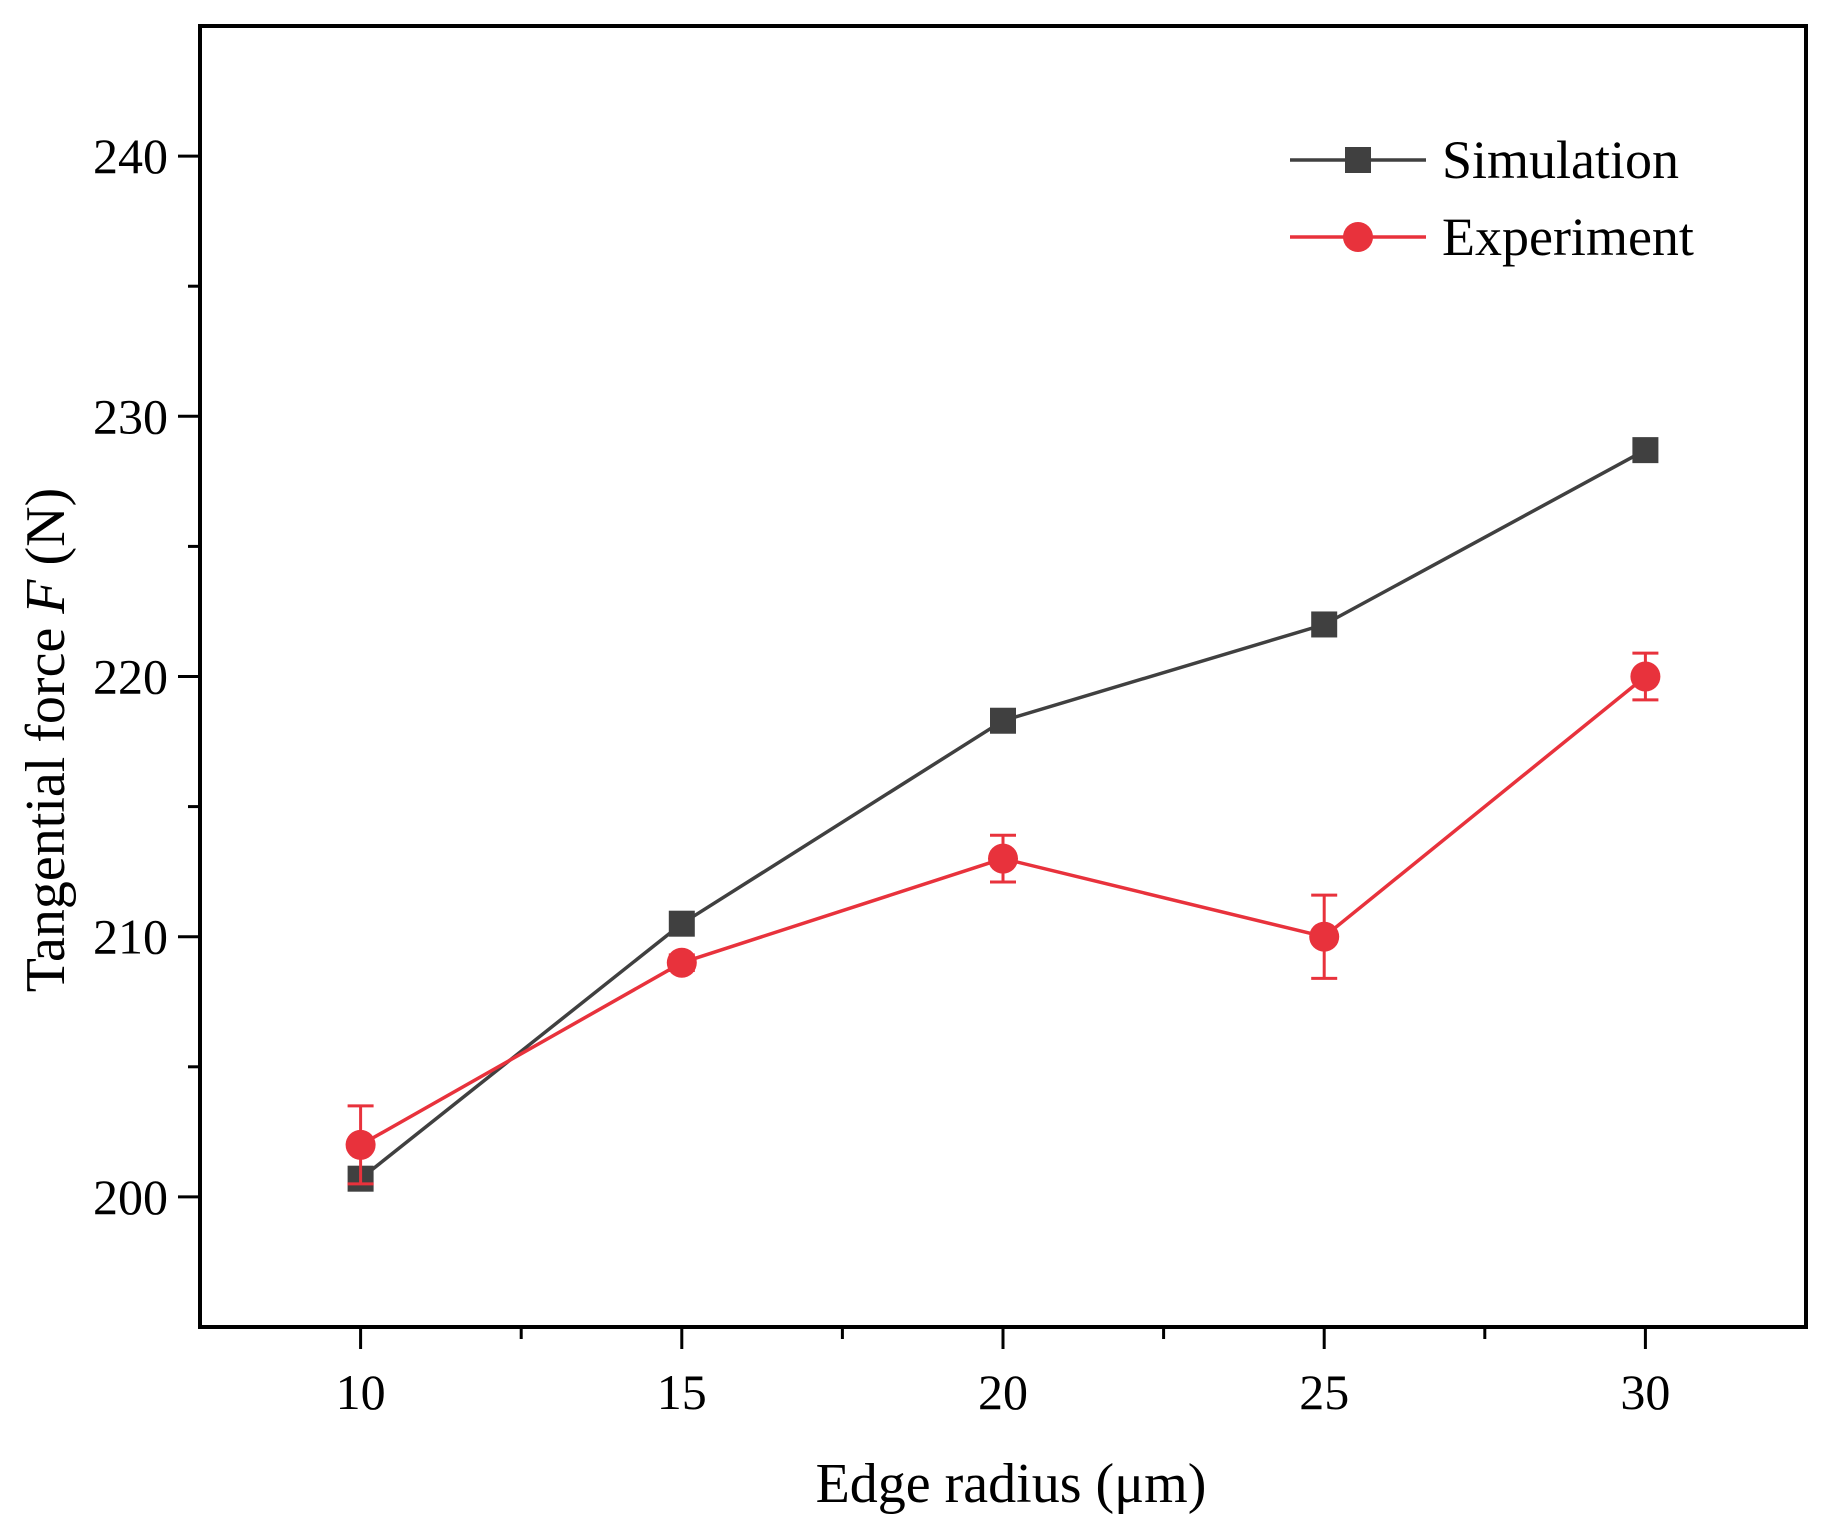  What do you see at coordinates (361, 1392) in the screenshot?
I see `x-tick-label: 10` at bounding box center [361, 1392].